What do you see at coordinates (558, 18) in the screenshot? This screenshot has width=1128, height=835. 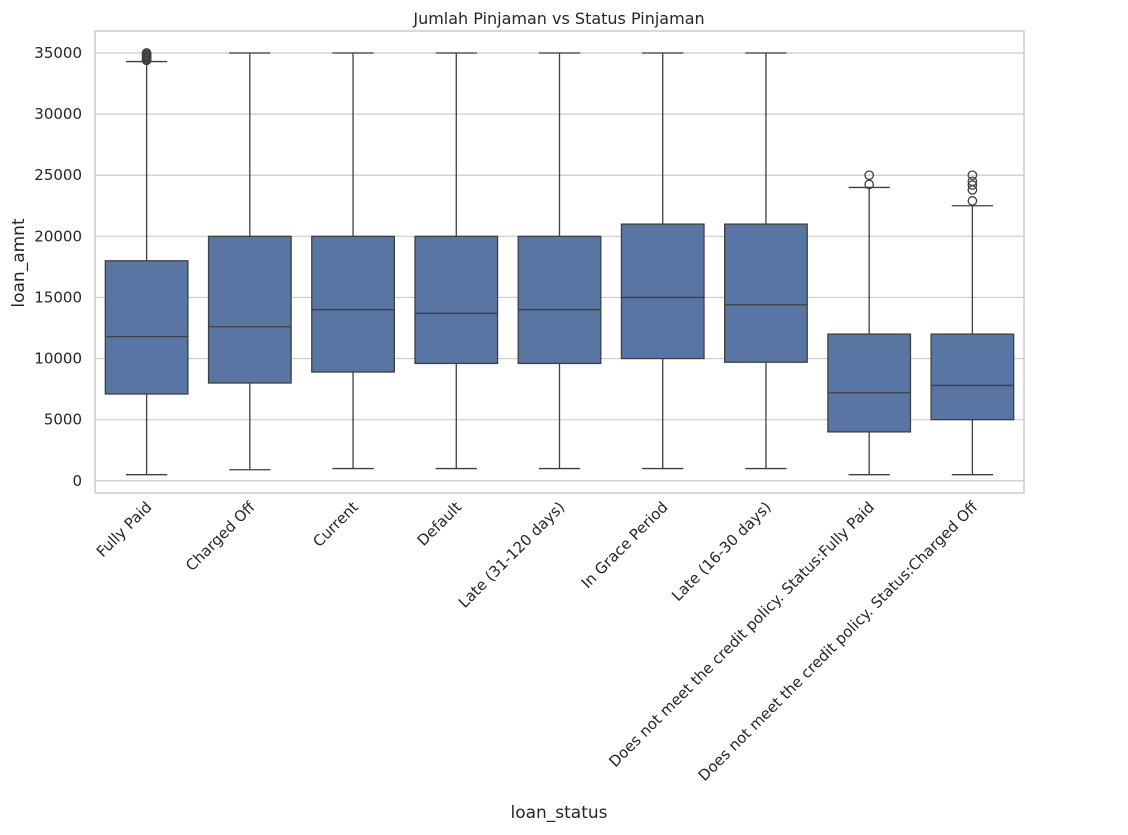 I see `chart-title: Jumlah Pinjaman vs Status Pinjaman` at bounding box center [558, 18].